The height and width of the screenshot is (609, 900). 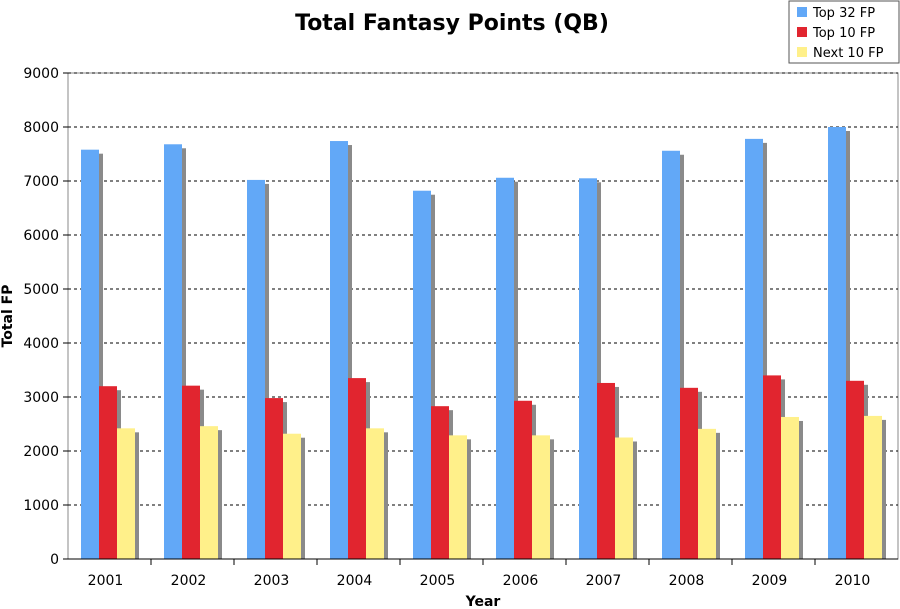 I want to click on legend-label: Top 10 FP, so click(x=843, y=33).